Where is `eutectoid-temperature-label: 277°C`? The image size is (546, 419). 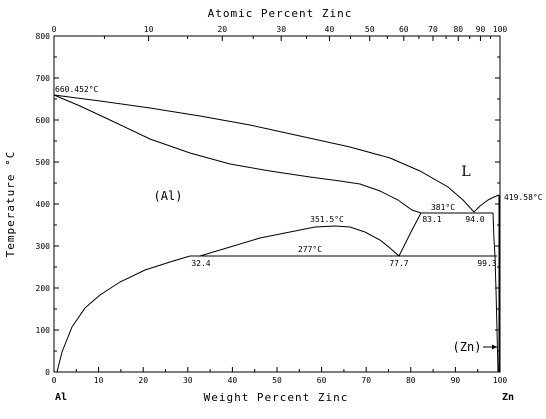 eutectoid-temperature-label: 277°C is located at coordinates (310, 249).